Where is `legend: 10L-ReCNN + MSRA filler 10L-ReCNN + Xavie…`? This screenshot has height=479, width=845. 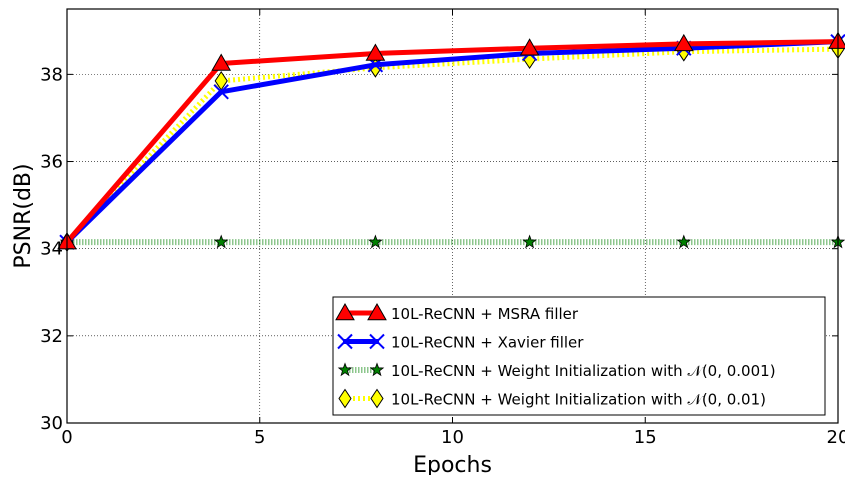
legend: 10L-ReCNN + MSRA filler 10L-ReCNN + Xavie… is located at coordinates (579, 356).